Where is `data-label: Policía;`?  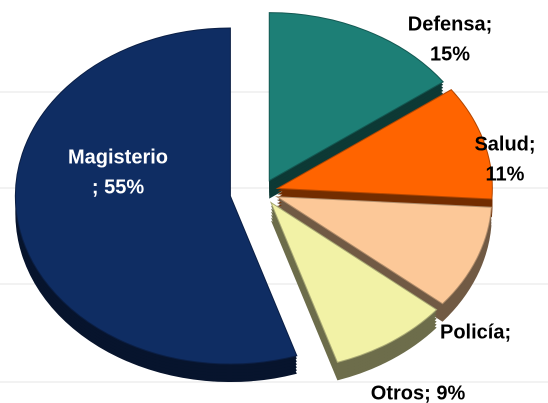
data-label: Policía; is located at coordinates (475, 332).